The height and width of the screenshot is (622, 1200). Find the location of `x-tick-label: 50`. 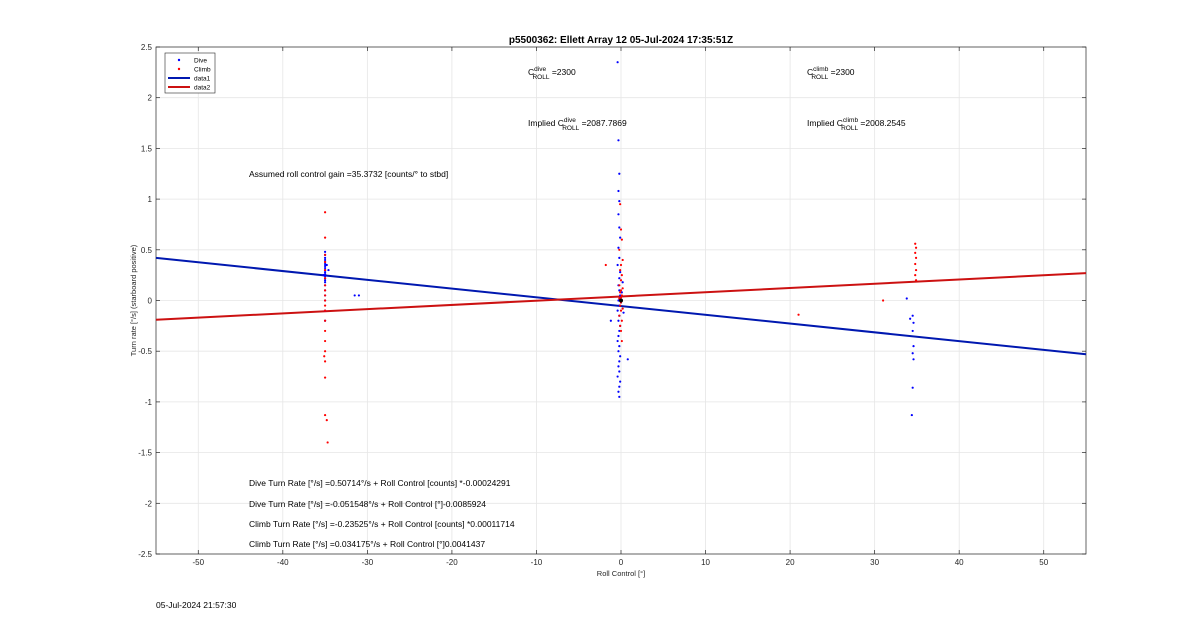

x-tick-label: 50 is located at coordinates (1043, 562).